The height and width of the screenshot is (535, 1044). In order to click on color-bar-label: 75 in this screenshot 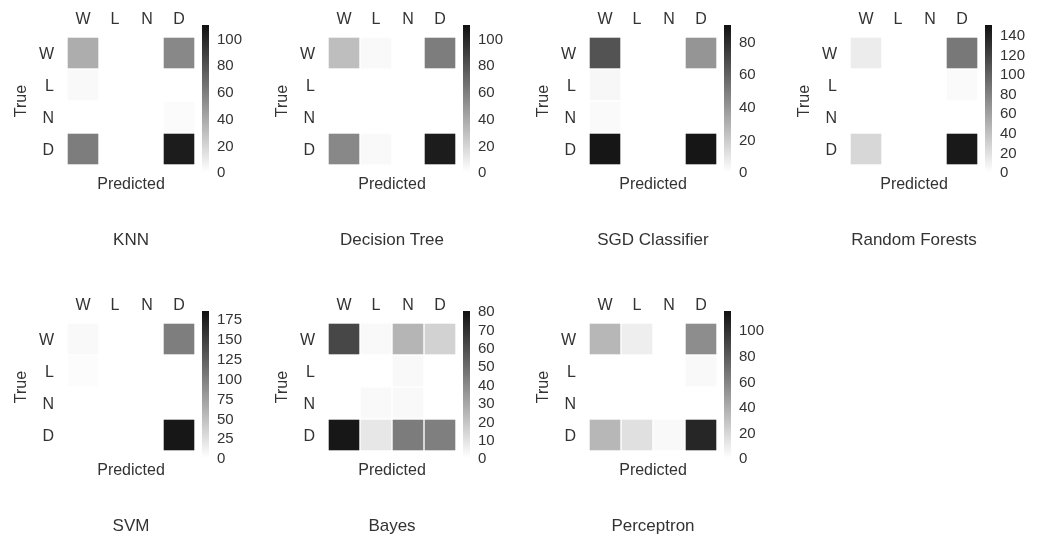, I will do `click(225, 398)`.